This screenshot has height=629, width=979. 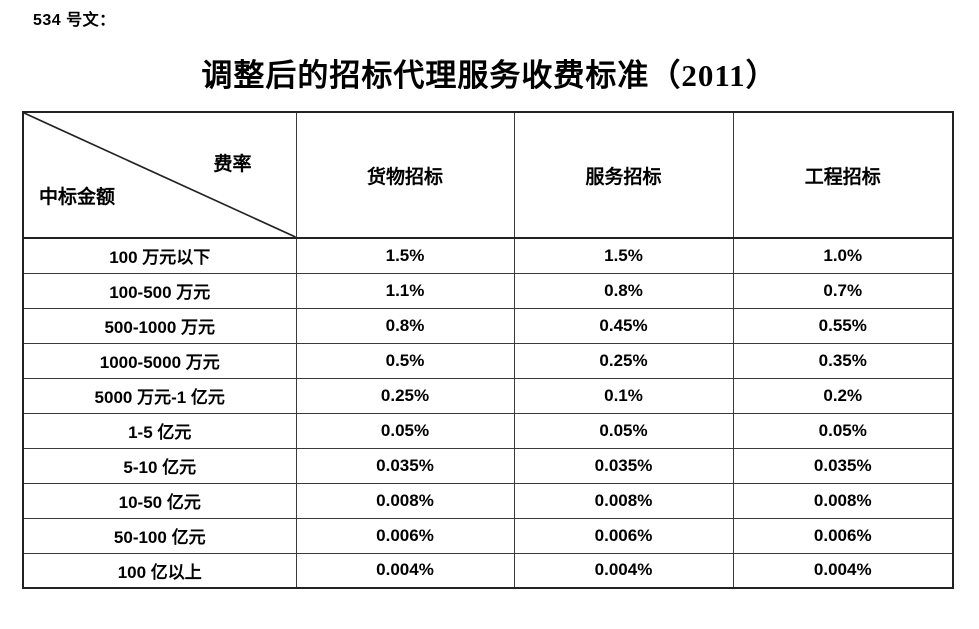 I want to click on amount-range-label: 100 万元以下, so click(x=159, y=255).